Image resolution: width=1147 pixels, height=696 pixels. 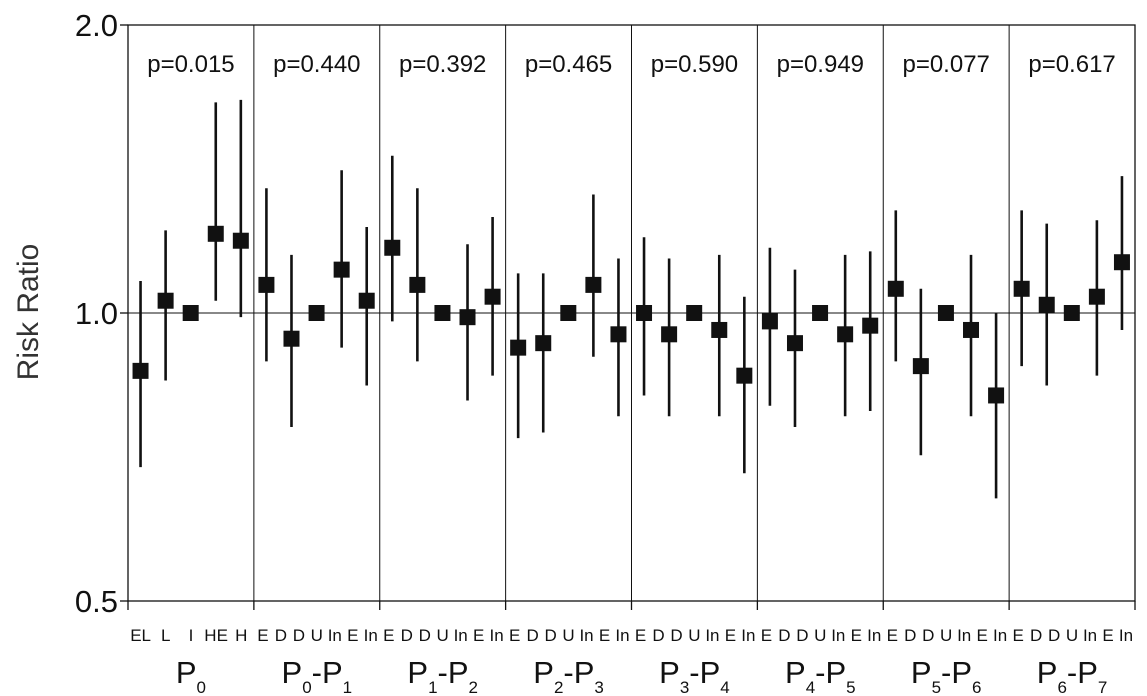 What do you see at coordinates (473, 687) in the screenshot?
I see `group-label-subscript: 2` at bounding box center [473, 687].